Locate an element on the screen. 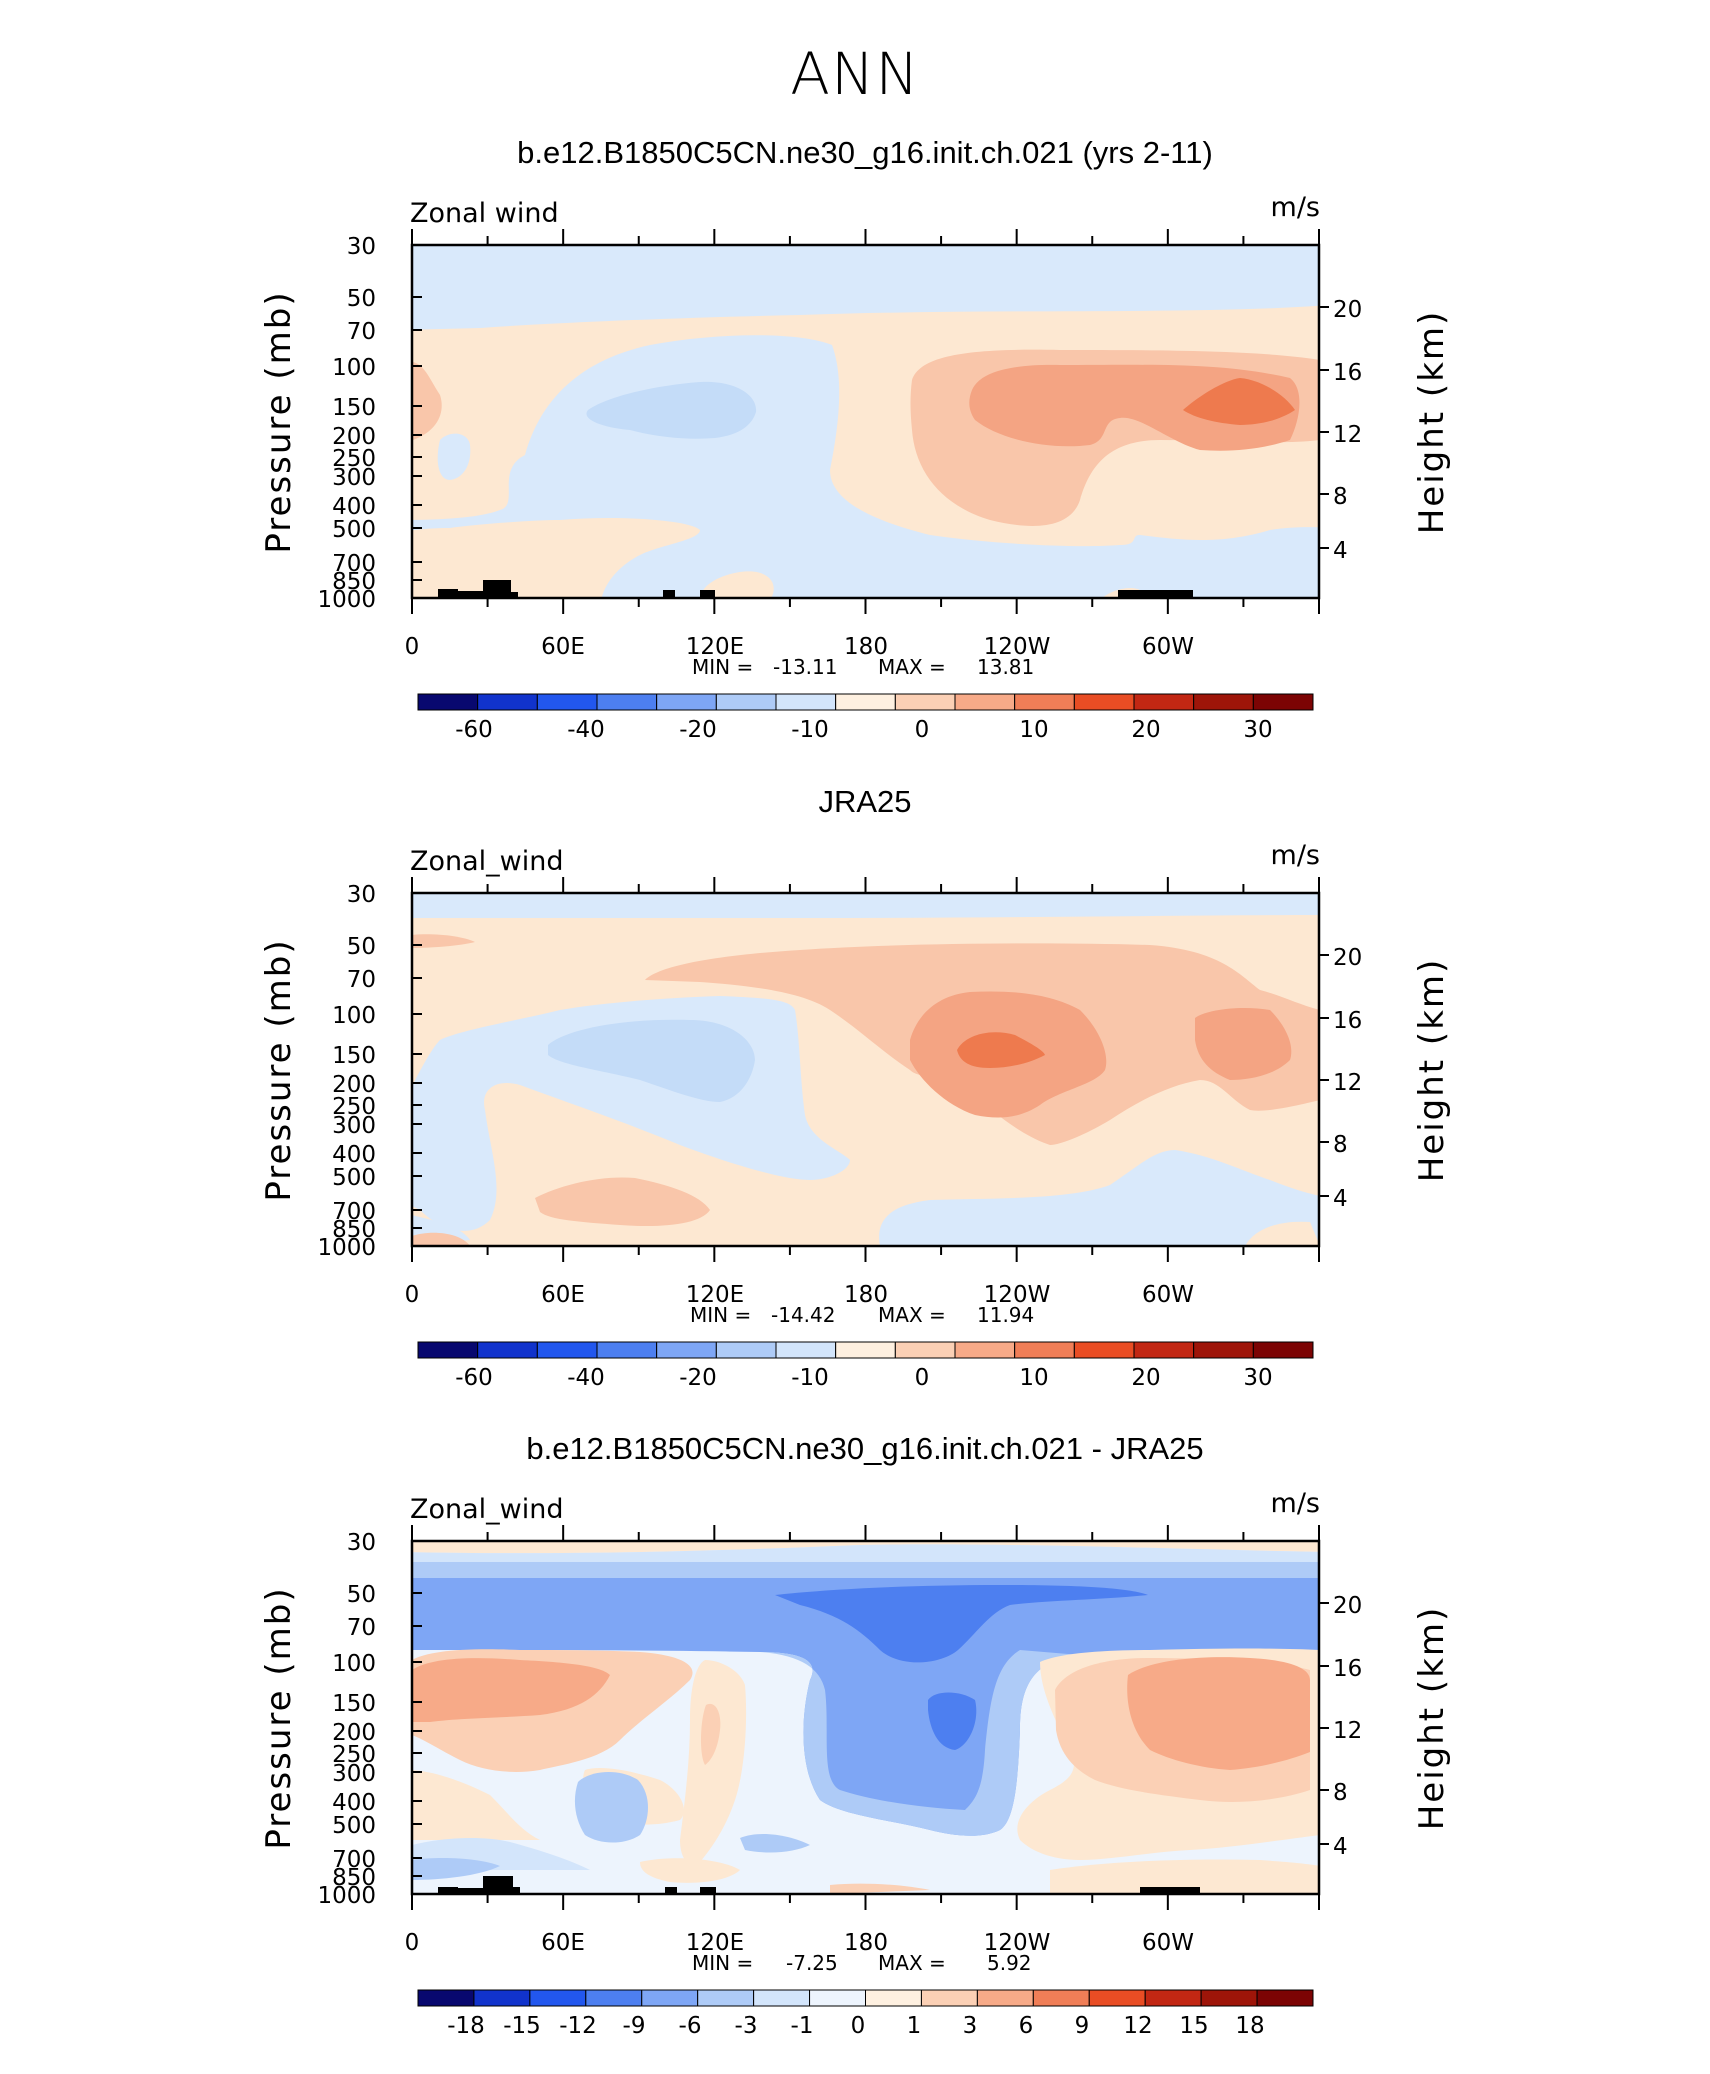  panel-2-max-label: MAX = is located at coordinates (912, 1315).